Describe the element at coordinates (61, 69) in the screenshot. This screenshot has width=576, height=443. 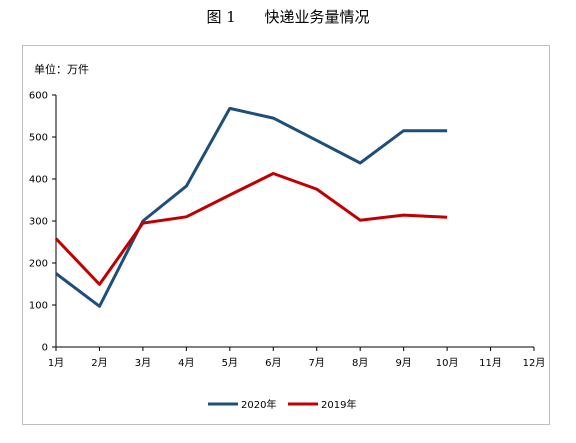
I see `unit-label: 单位：万件` at that location.